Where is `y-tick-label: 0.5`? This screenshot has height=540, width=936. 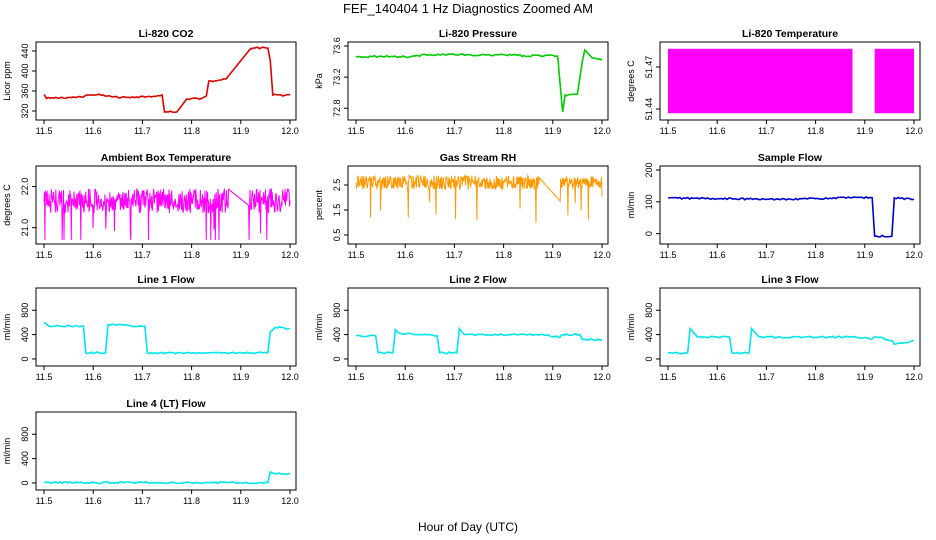
y-tick-label: 0.5 is located at coordinates (337, 235).